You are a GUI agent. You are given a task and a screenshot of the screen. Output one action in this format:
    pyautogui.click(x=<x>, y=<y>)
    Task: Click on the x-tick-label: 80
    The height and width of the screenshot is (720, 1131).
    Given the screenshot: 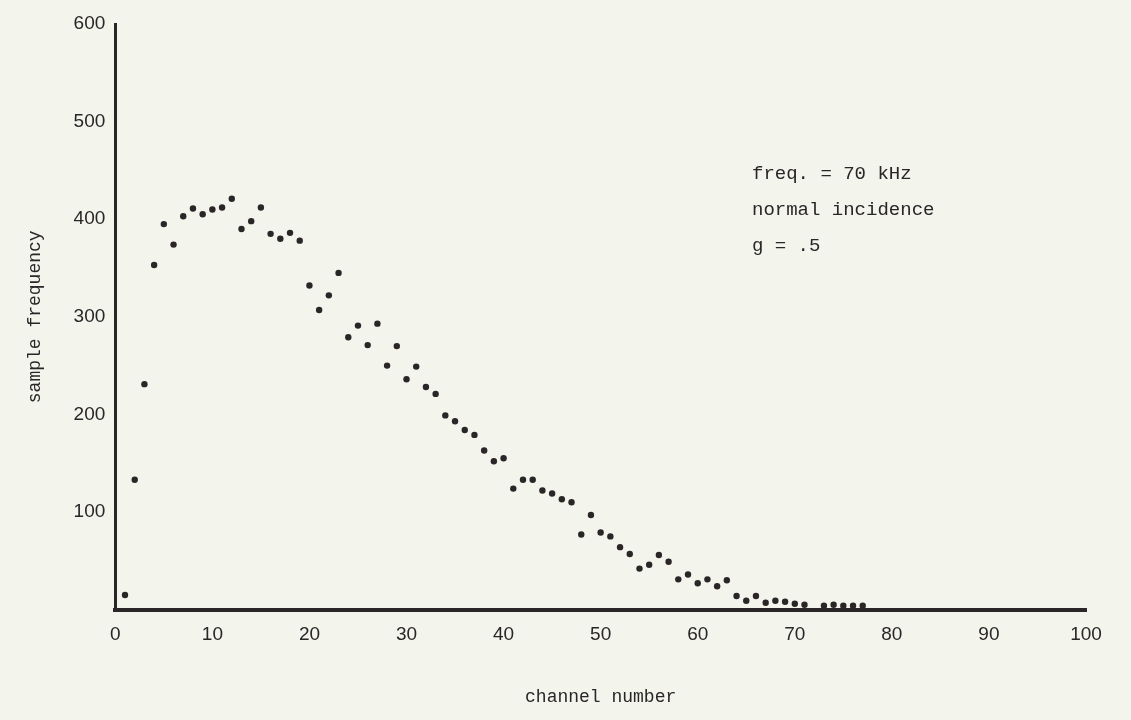 What is the action you would take?
    pyautogui.click(x=892, y=634)
    